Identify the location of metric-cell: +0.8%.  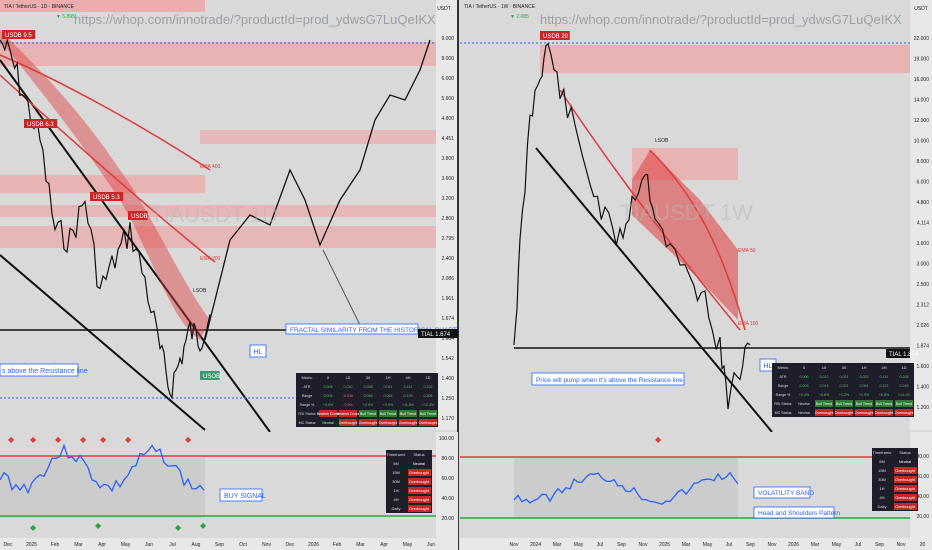
(824, 395).